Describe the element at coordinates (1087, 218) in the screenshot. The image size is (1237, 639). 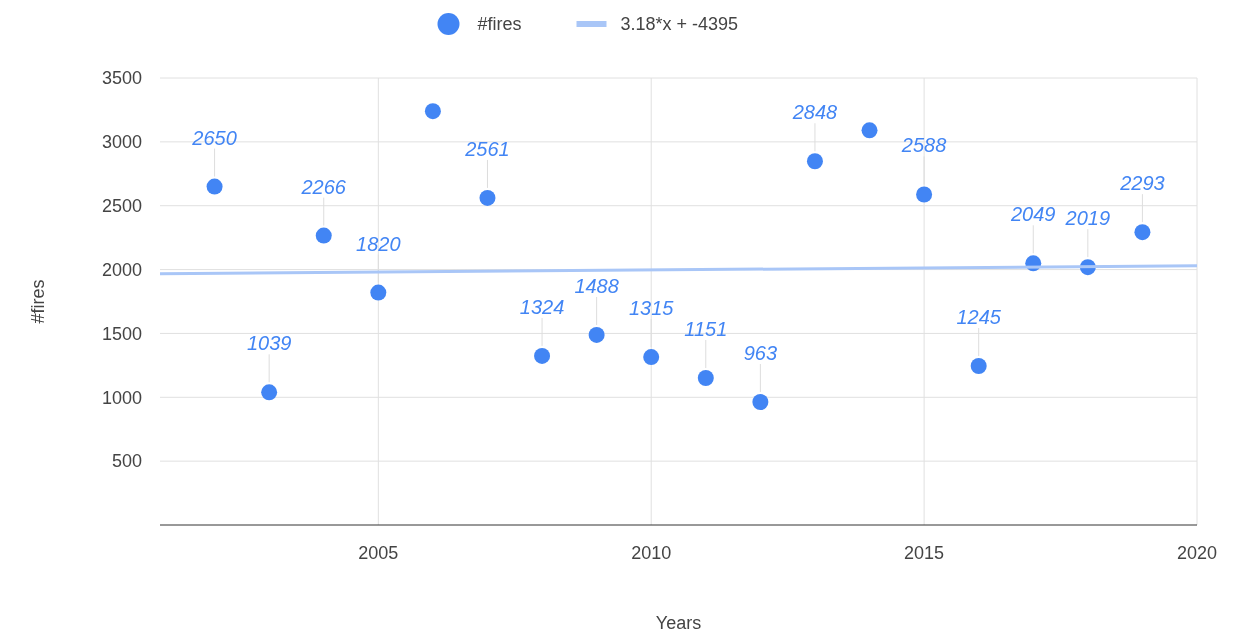
I see `data-label: 2019` at that location.